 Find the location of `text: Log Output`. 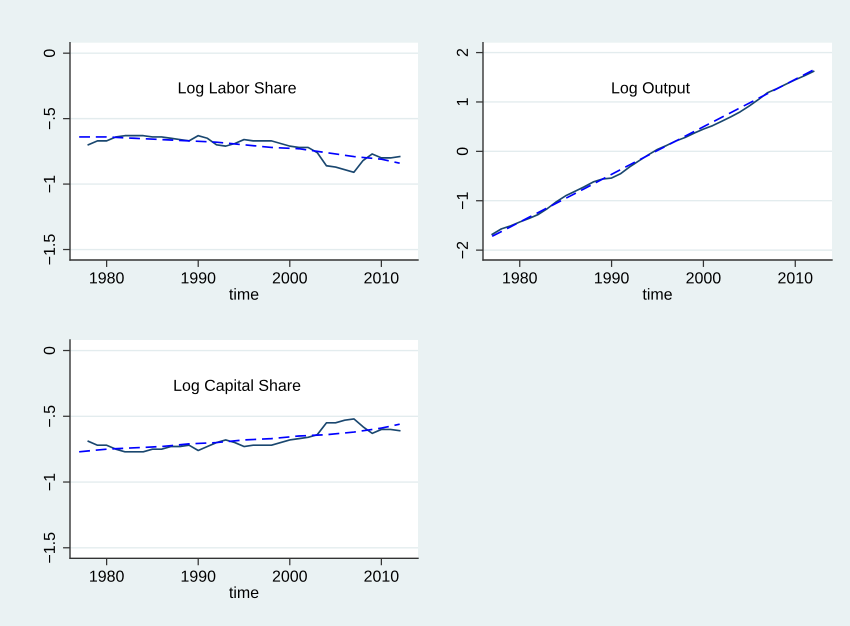

text: Log Output is located at coordinates (651, 89).